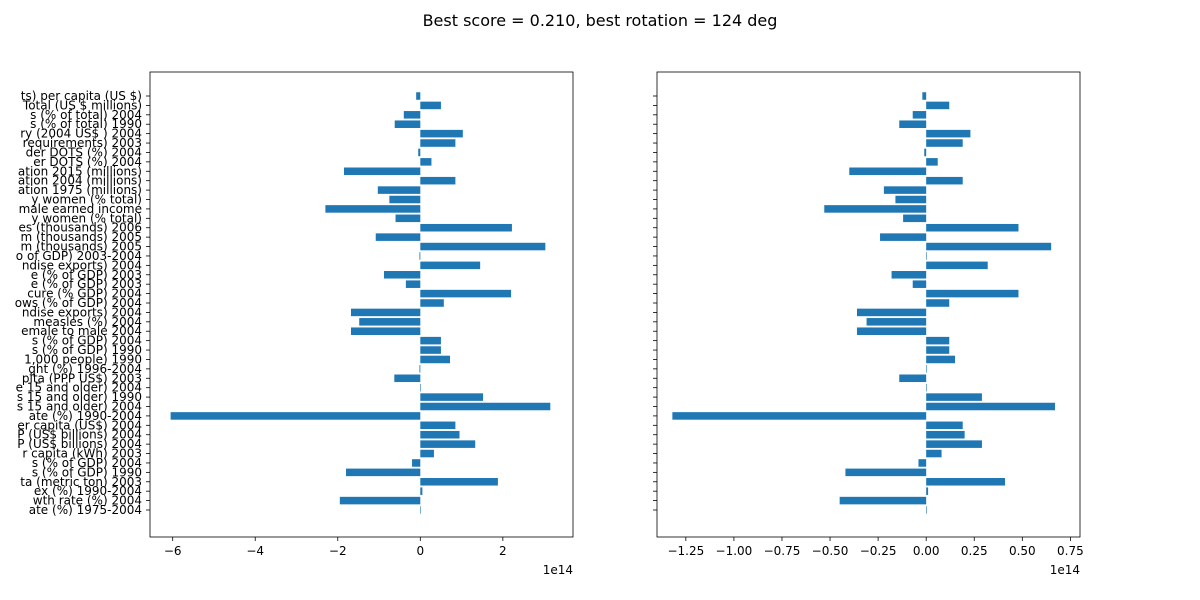 This screenshot has width=1200, height=600. I want to click on y-tick-label: s (% of GDP) 1990, so click(87, 472).